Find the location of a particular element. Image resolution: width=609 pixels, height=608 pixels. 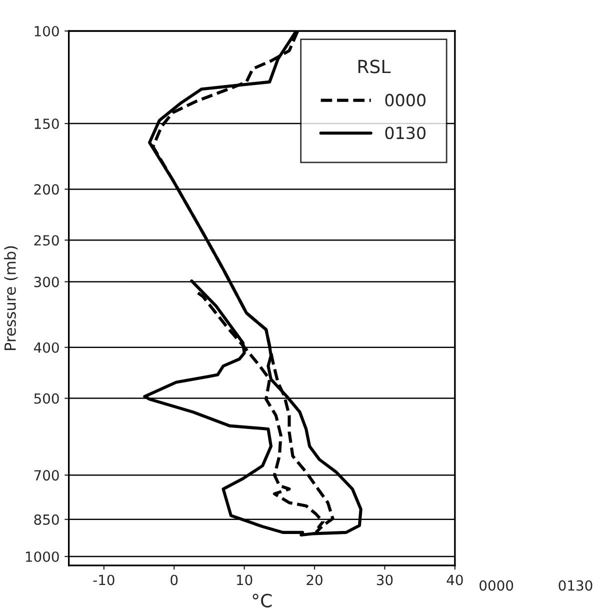

y-tick-label: 1000 is located at coordinates (42, 556).